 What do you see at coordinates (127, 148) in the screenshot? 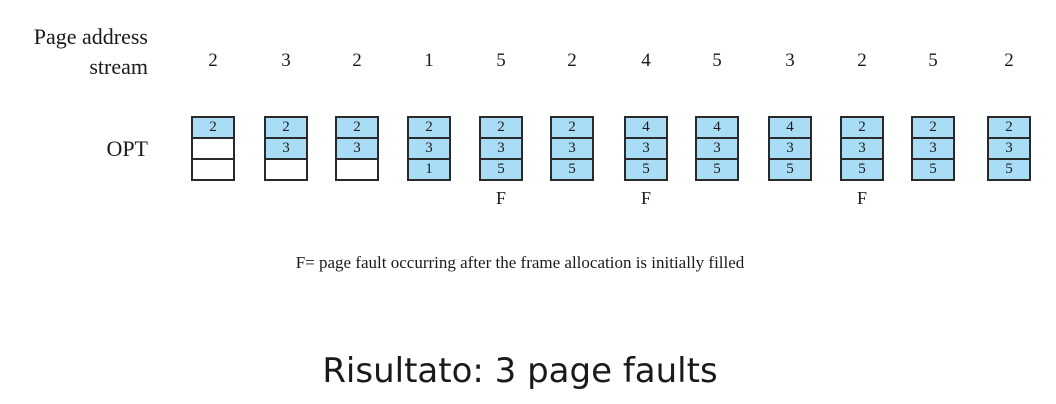
I see `opt-label: OPT` at bounding box center [127, 148].